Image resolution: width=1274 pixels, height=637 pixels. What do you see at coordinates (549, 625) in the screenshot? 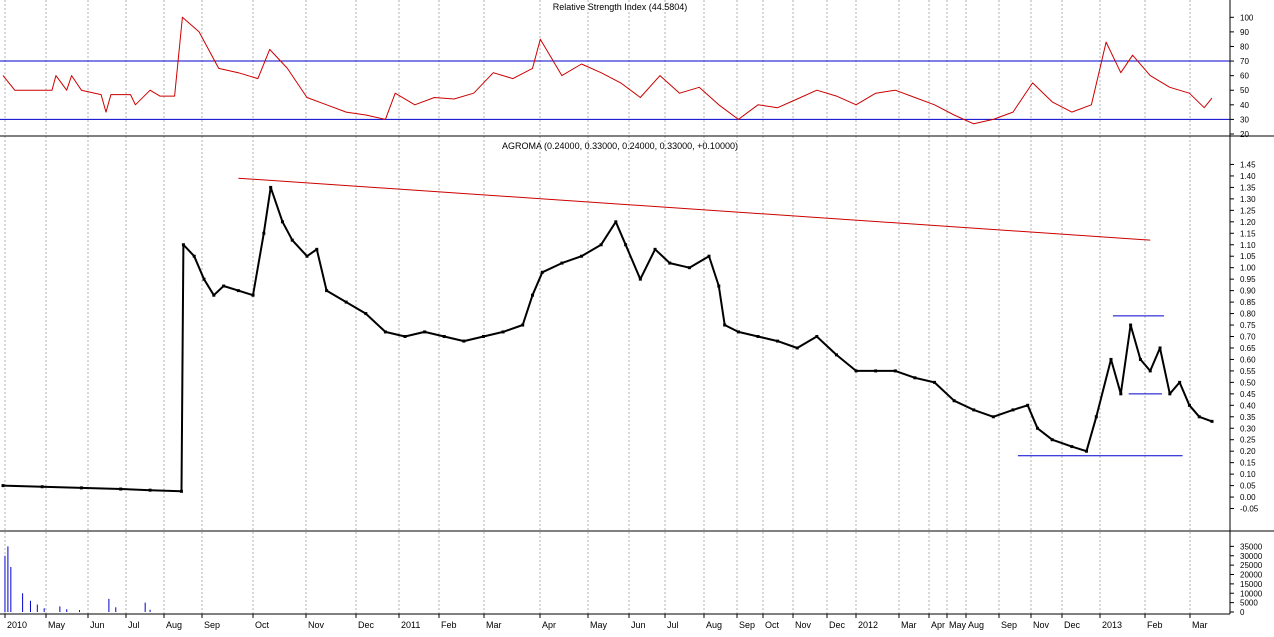
I see `x-tick-label-12: Apr` at bounding box center [549, 625].